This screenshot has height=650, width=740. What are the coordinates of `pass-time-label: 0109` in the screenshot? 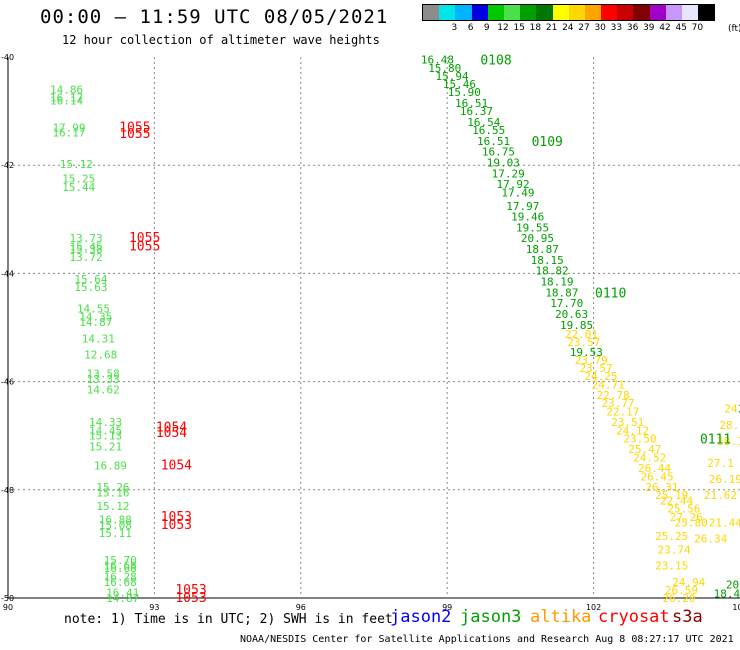 It's located at (547, 142).